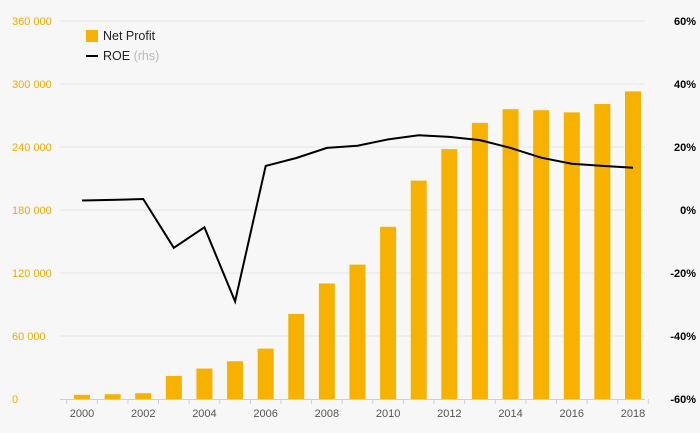 This screenshot has width=700, height=433. What do you see at coordinates (147, 56) in the screenshot?
I see `legend-label-roe-suffix: (rhs)` at bounding box center [147, 56].